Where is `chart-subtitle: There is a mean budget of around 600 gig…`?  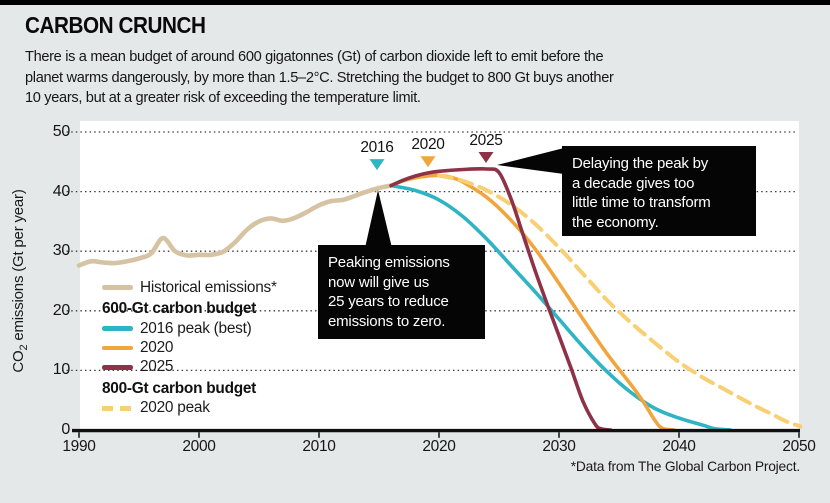
chart-subtitle: There is a mean budget of around 600 gig… is located at coordinates (319, 78).